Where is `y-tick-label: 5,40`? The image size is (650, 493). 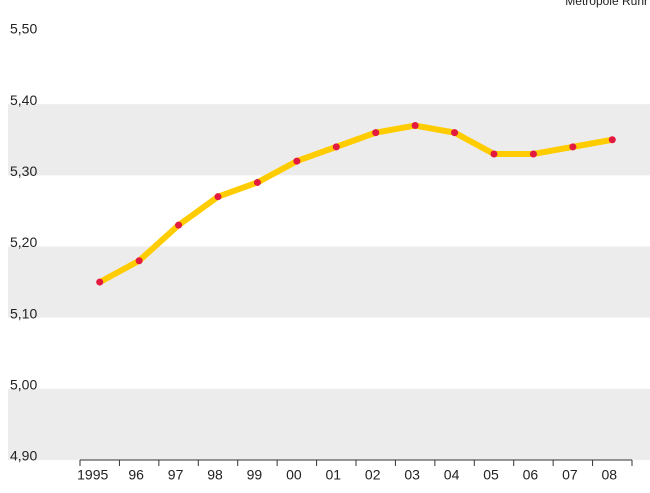
y-tick-label: 5,40 is located at coordinates (23, 100).